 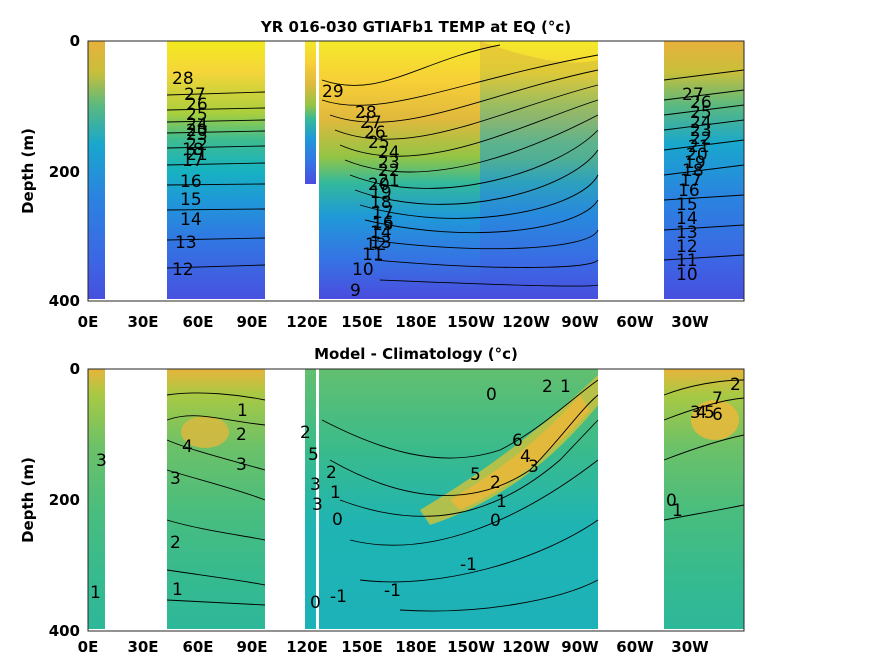 I want to click on clabel: 22, so click(x=701, y=139).